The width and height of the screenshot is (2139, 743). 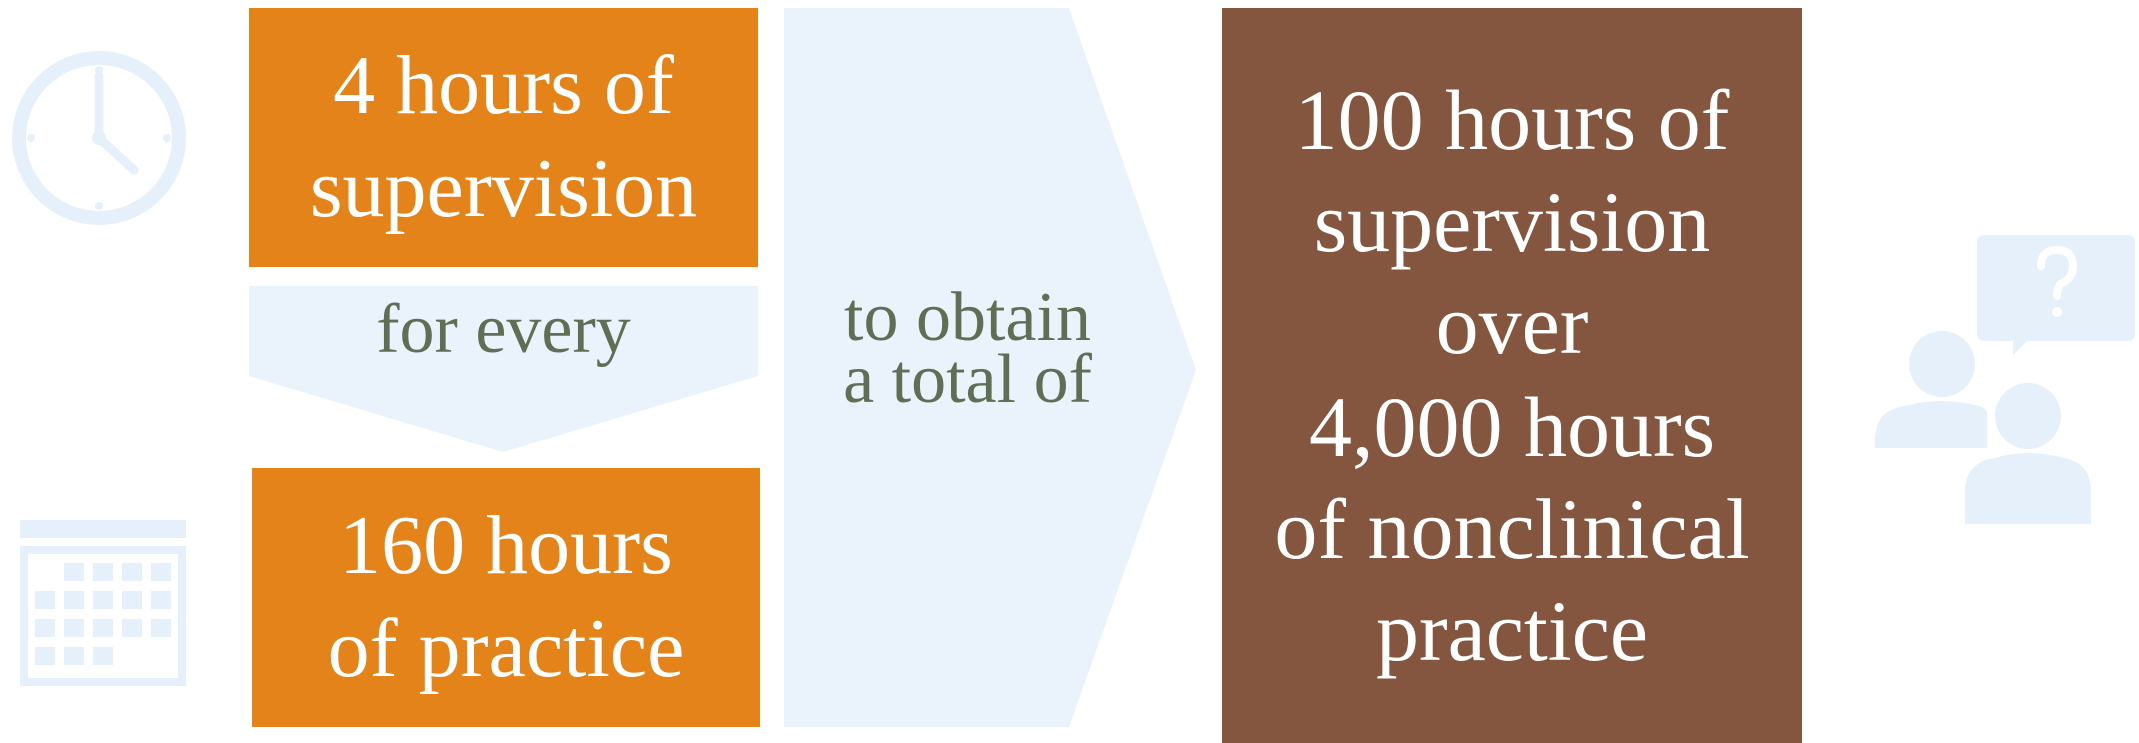 I want to click on total-line-4: 4,000 hours, so click(x=1512, y=426).